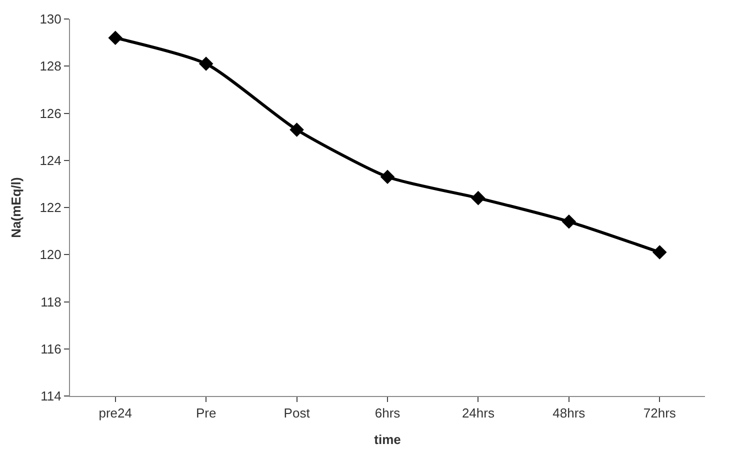 The height and width of the screenshot is (457, 735). I want to click on y-tick-label: 124, so click(51, 160).